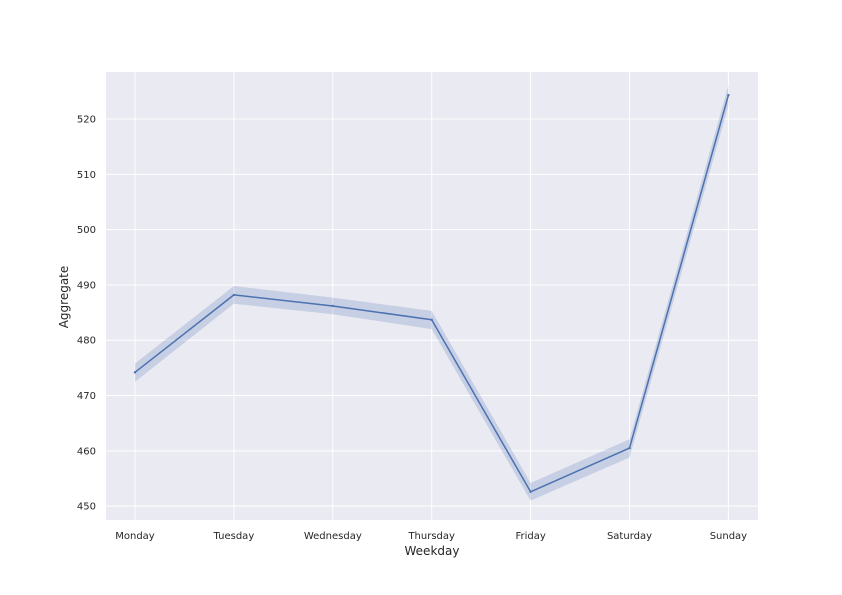 The width and height of the screenshot is (842, 595). I want to click on y-tick-label: 460, so click(86, 451).